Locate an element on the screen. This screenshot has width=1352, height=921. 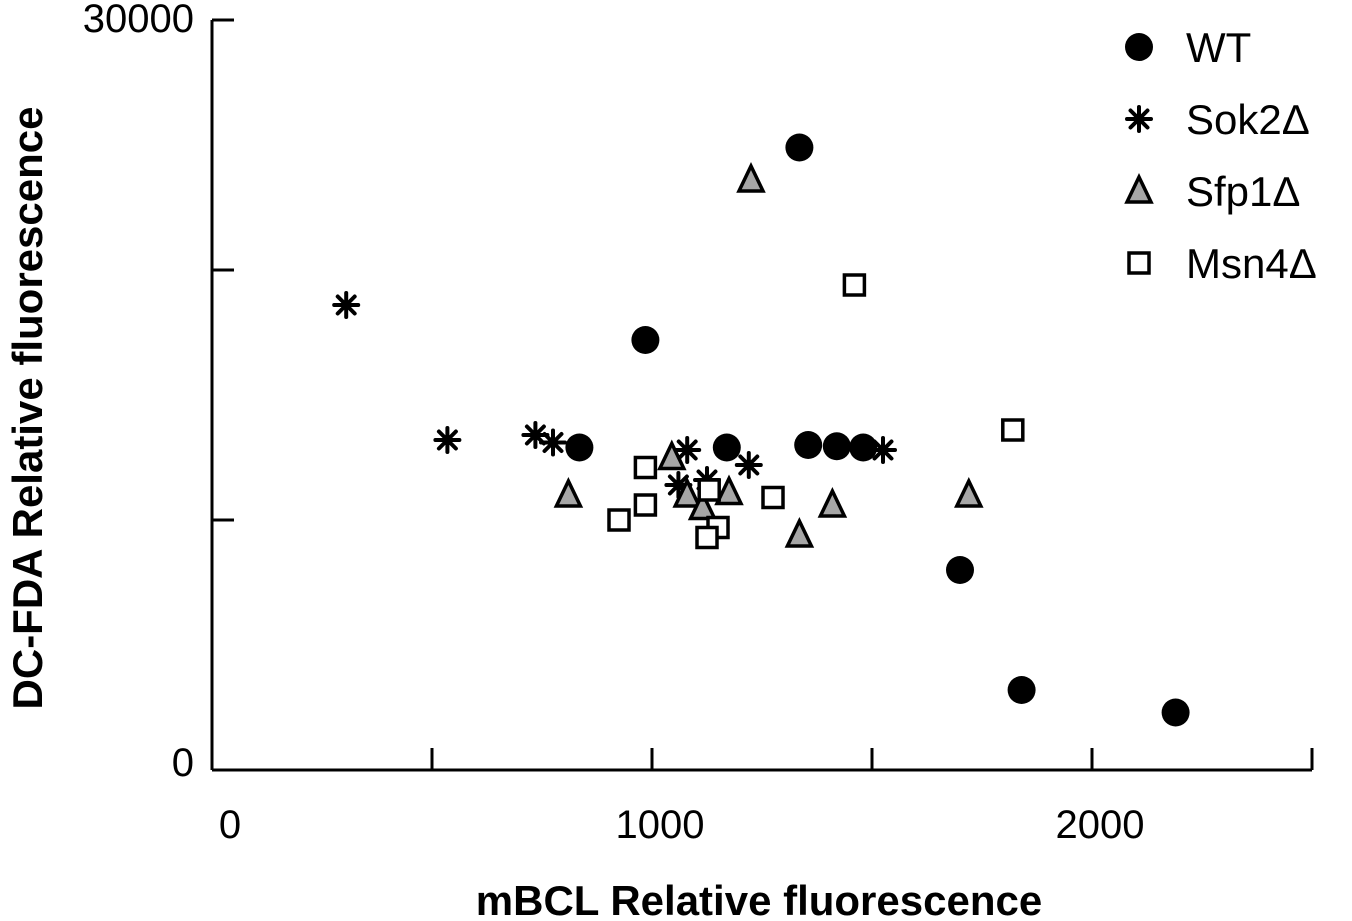
y-axis-title: DC-FDA Relative fluorescence is located at coordinates (27, 408).